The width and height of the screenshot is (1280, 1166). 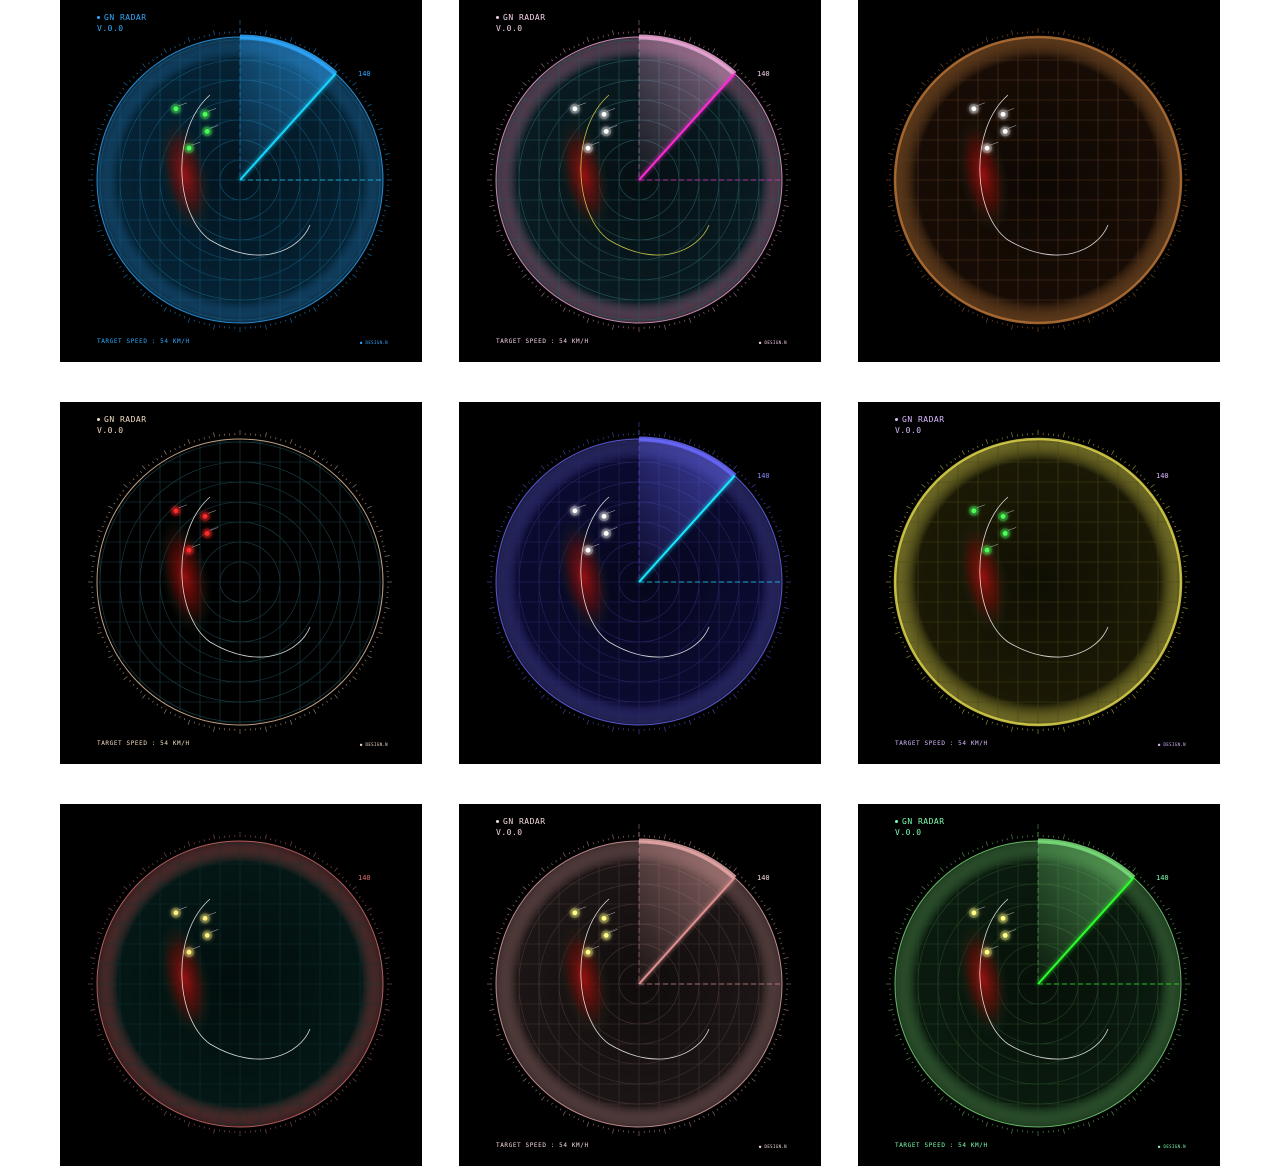 What do you see at coordinates (687, 529) in the screenshot?
I see `sweep-line` at bounding box center [687, 529].